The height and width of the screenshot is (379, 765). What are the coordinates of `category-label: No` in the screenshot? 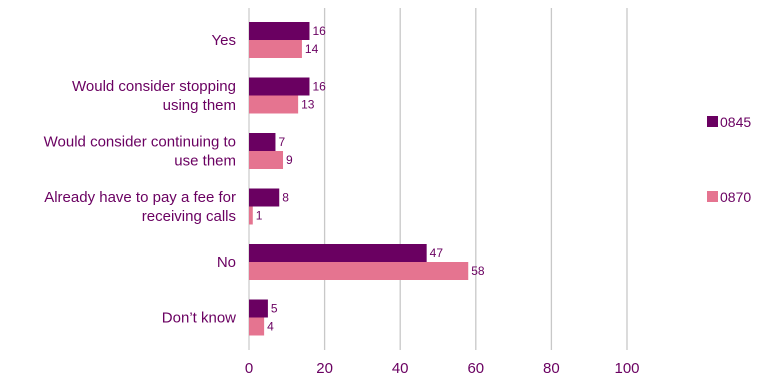 It's located at (226, 262).